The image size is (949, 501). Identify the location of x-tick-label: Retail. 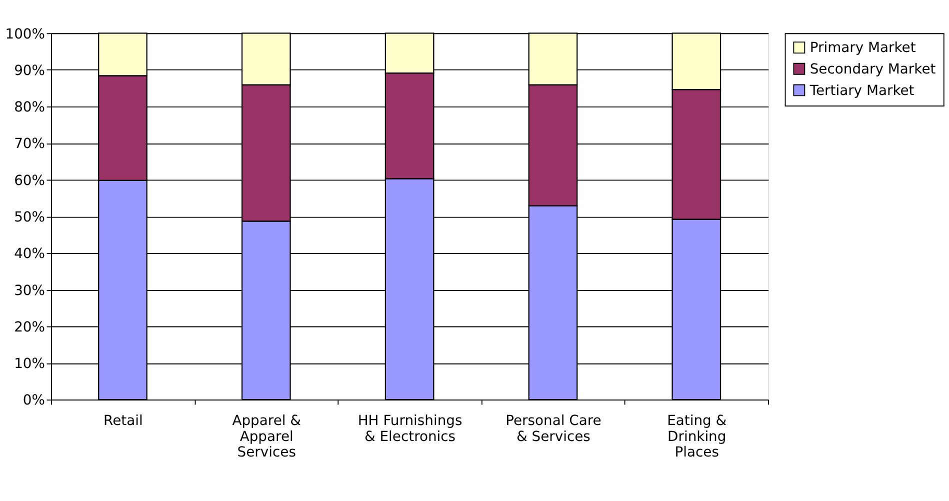
(123, 421).